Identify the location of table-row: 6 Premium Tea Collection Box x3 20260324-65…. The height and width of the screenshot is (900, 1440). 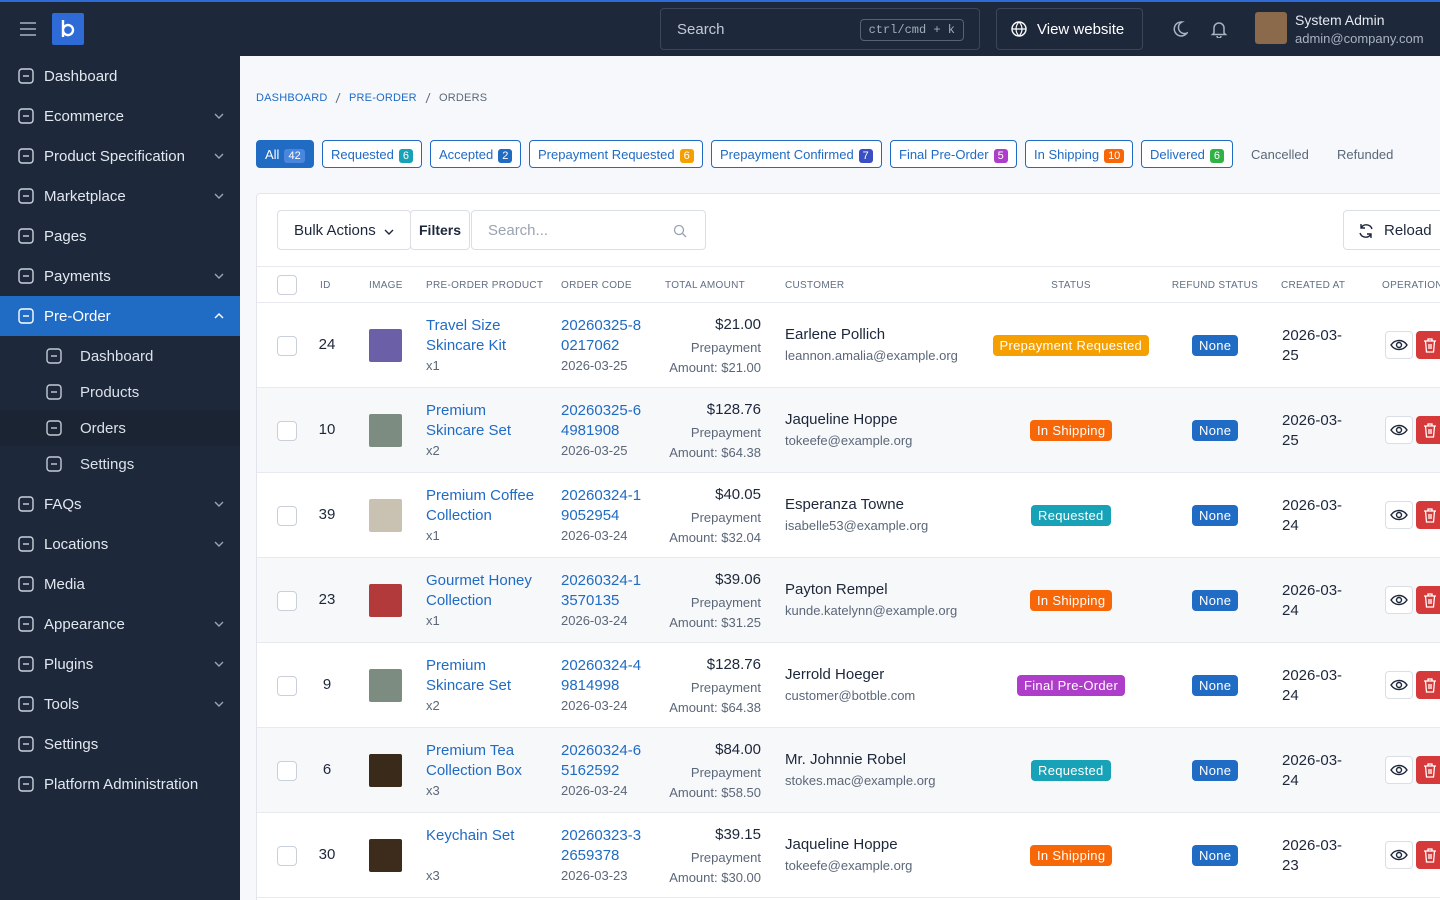
(848, 770).